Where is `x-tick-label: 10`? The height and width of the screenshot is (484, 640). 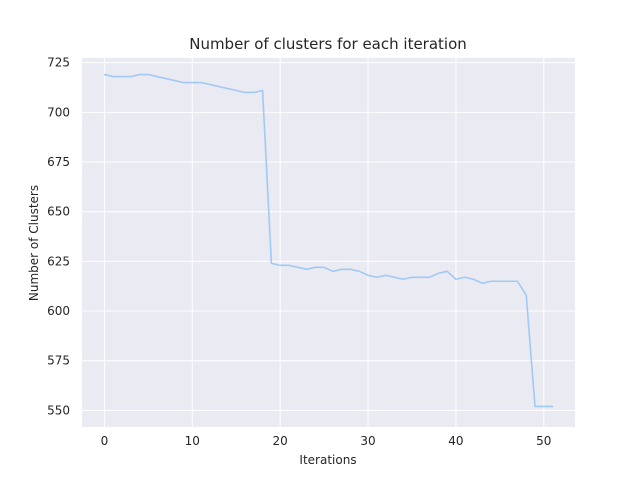
x-tick-label: 10 is located at coordinates (192, 441).